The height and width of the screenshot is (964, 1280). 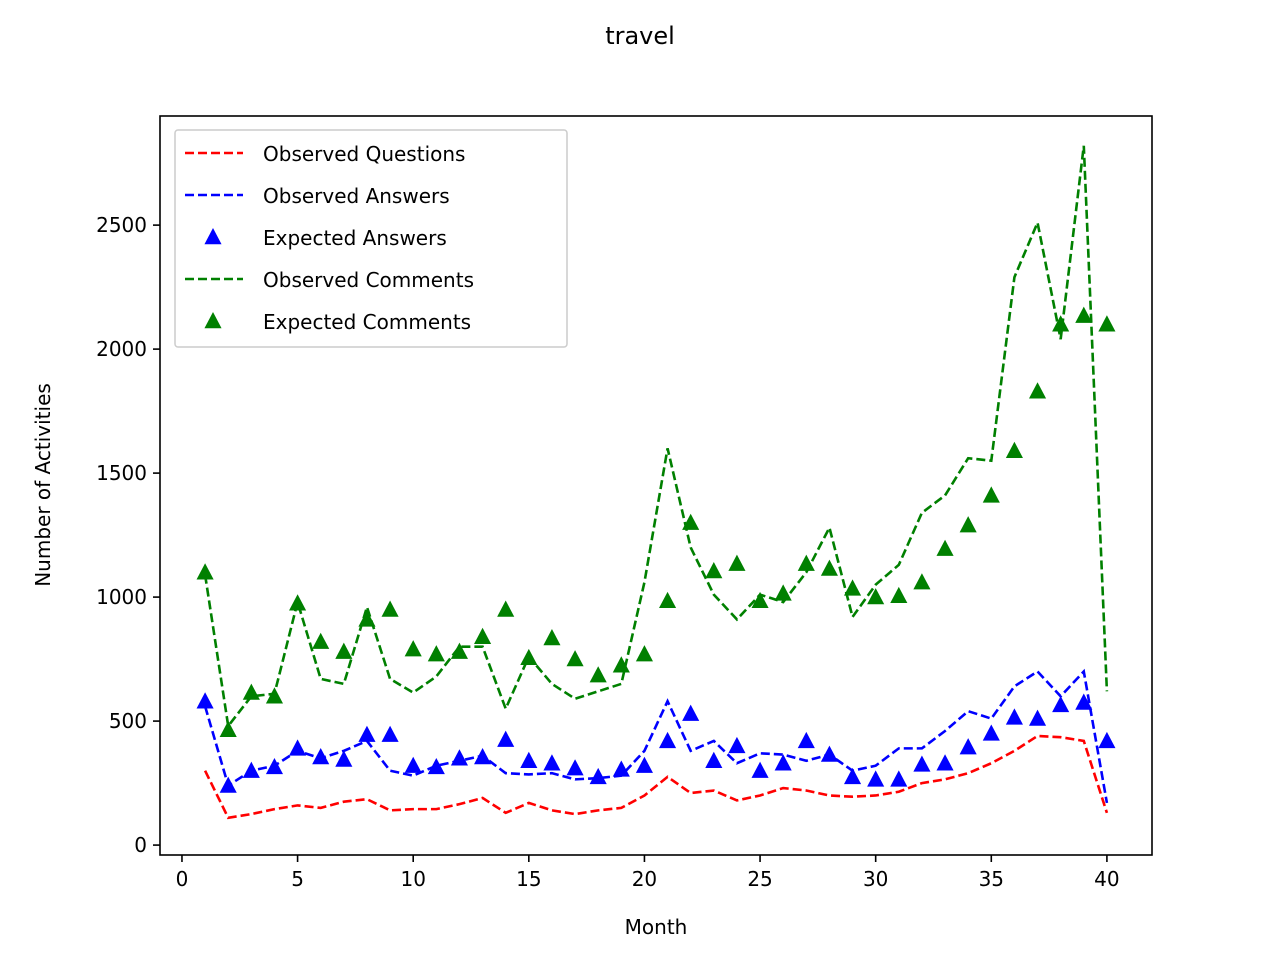 I want to click on x-axis-label: Month, so click(x=656, y=927).